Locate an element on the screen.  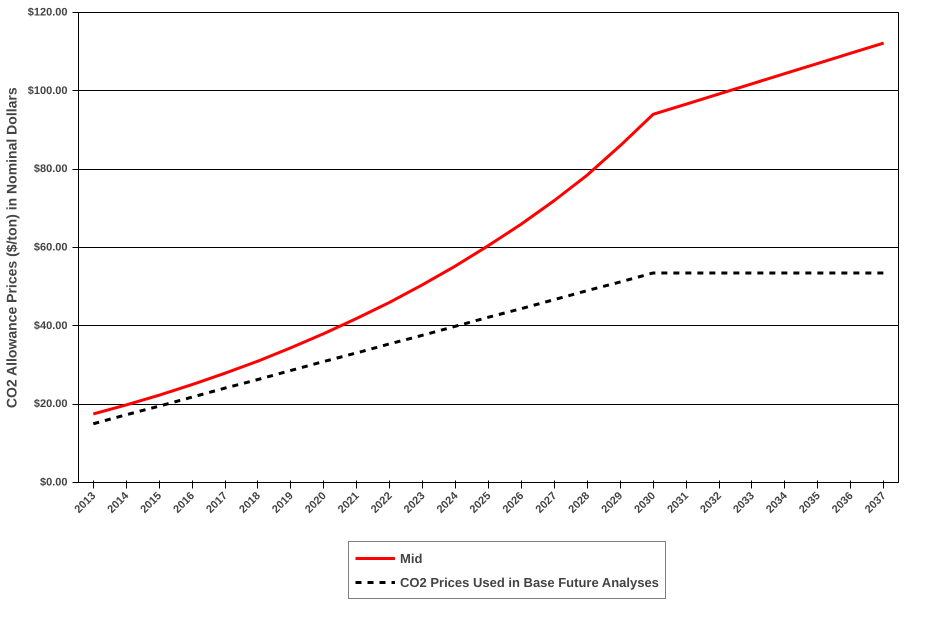
y-tick-label: $60.00 is located at coordinates (51, 248).